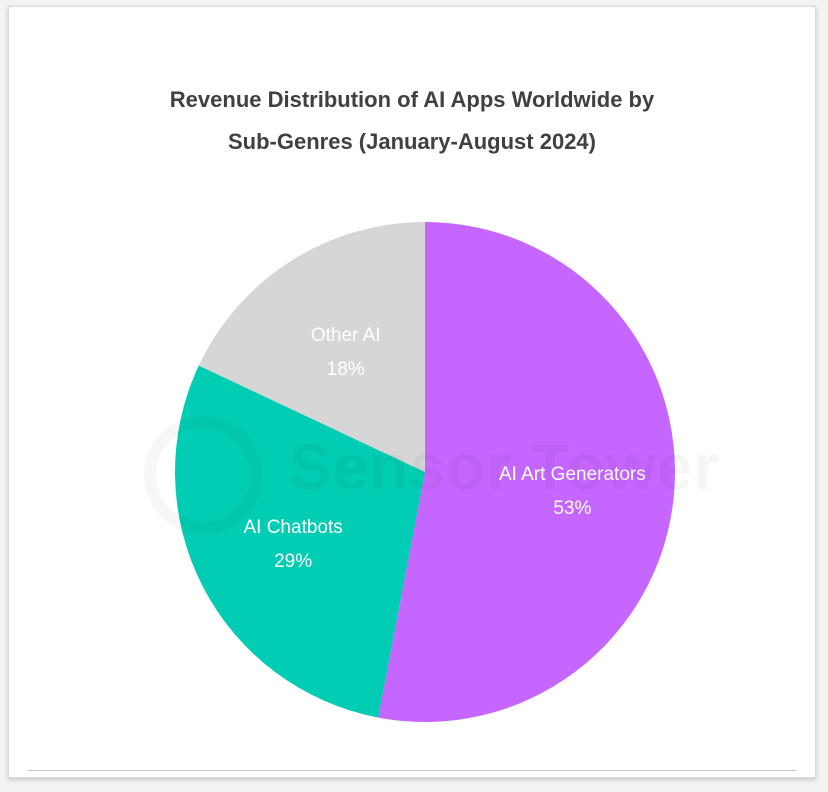  What do you see at coordinates (572, 474) in the screenshot?
I see `slice-label: AI Art Generators` at bounding box center [572, 474].